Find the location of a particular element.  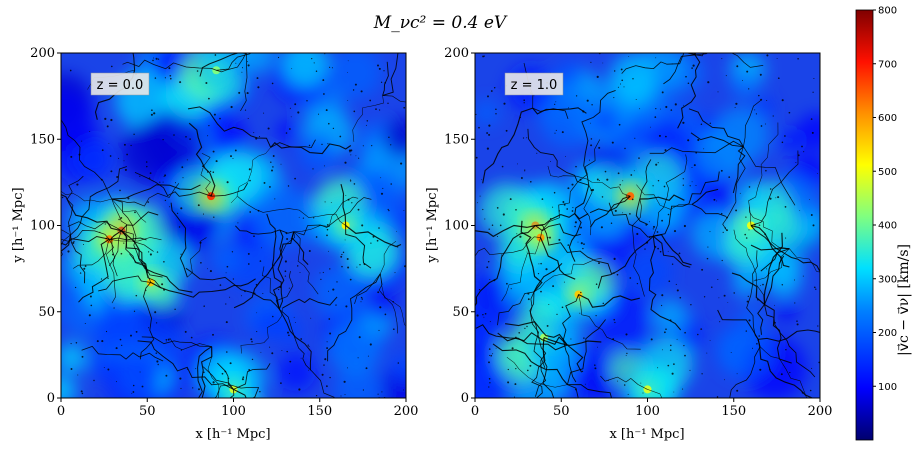

colorbar-gradient is located at coordinates (864, 225).